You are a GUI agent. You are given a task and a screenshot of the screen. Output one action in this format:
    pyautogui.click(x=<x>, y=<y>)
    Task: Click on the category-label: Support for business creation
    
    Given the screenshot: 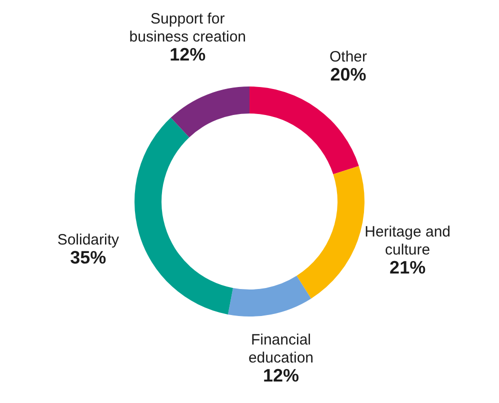 What is the action you would take?
    pyautogui.click(x=187, y=28)
    